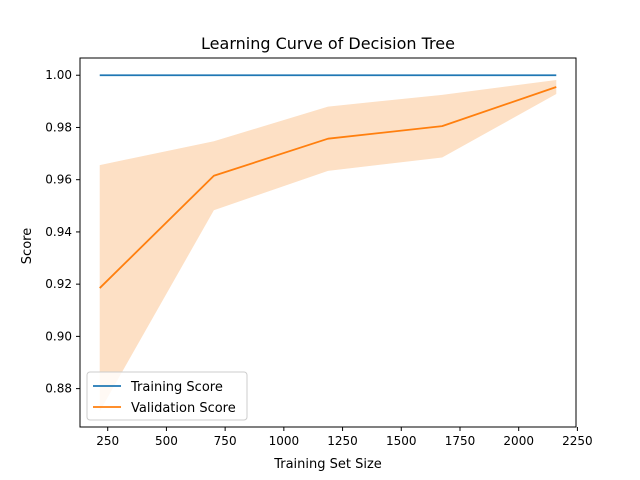  Describe the element at coordinates (518, 441) in the screenshot. I see `x-tick-label: 2000` at that location.